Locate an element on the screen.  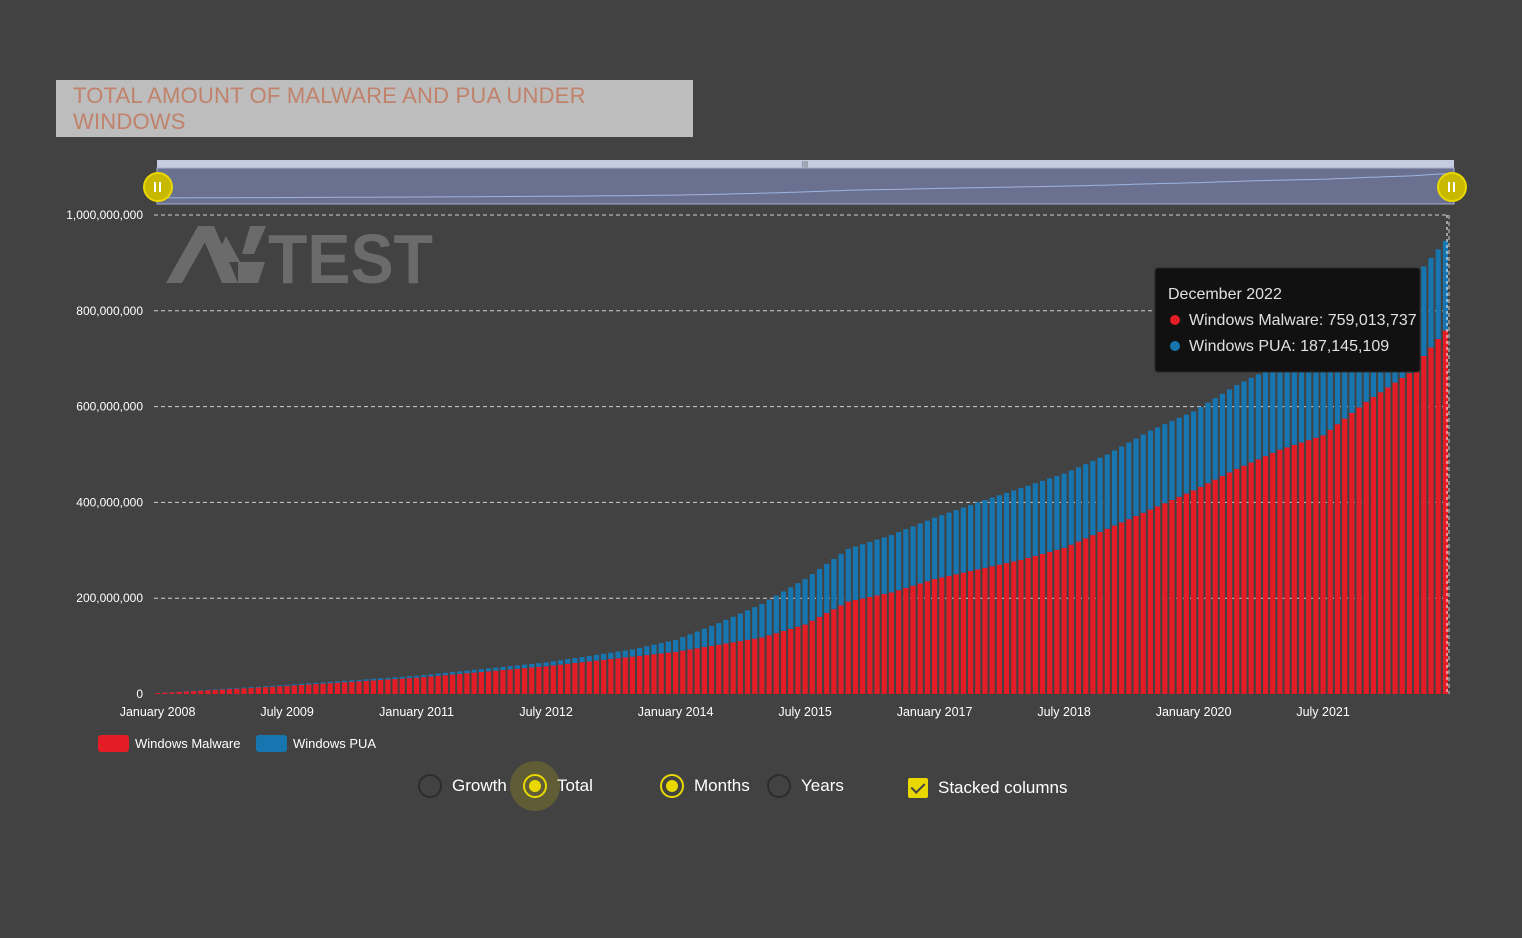
total-radio is located at coordinates (535, 786).